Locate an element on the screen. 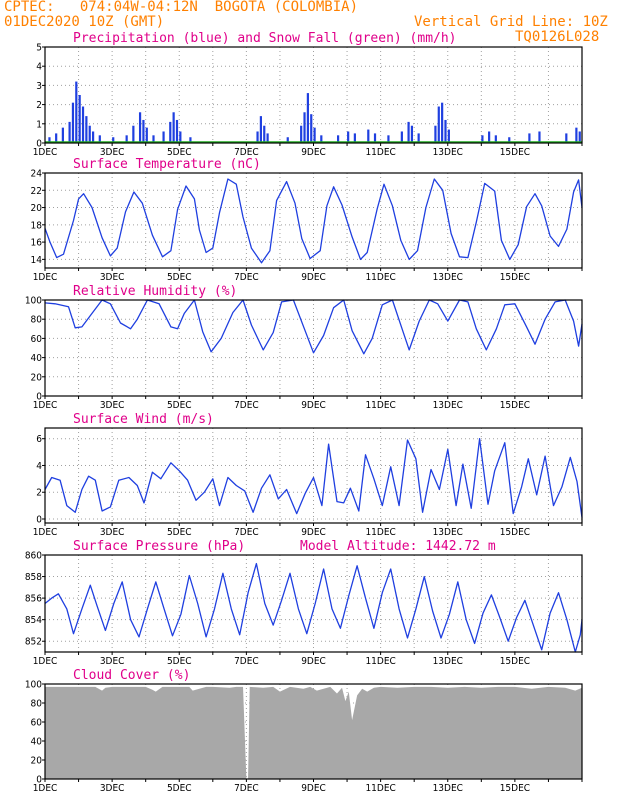 This screenshot has width=618, height=800. y-tick-label: 100 is located at coordinates (33, 685).